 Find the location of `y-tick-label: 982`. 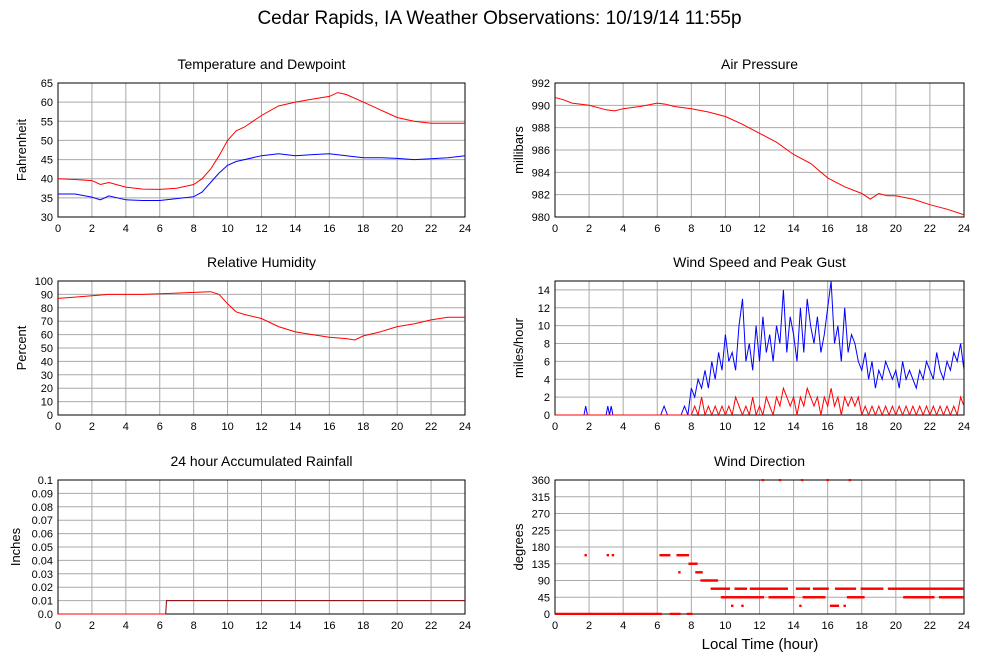

y-tick-label: 982 is located at coordinates (541, 196).